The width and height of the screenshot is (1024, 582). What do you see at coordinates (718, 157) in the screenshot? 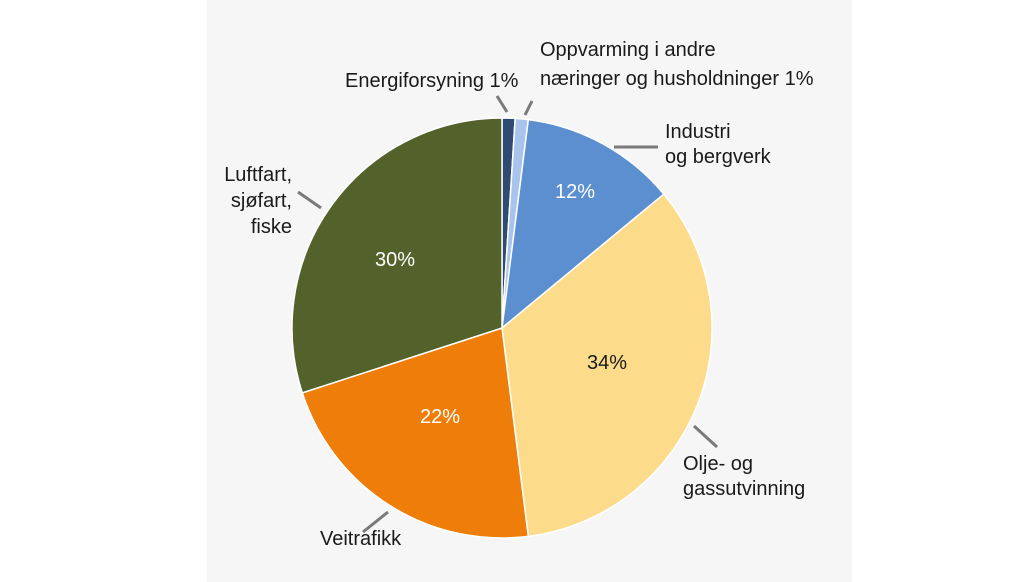
I see `slice-category-label-line: og bergverk` at bounding box center [718, 157].